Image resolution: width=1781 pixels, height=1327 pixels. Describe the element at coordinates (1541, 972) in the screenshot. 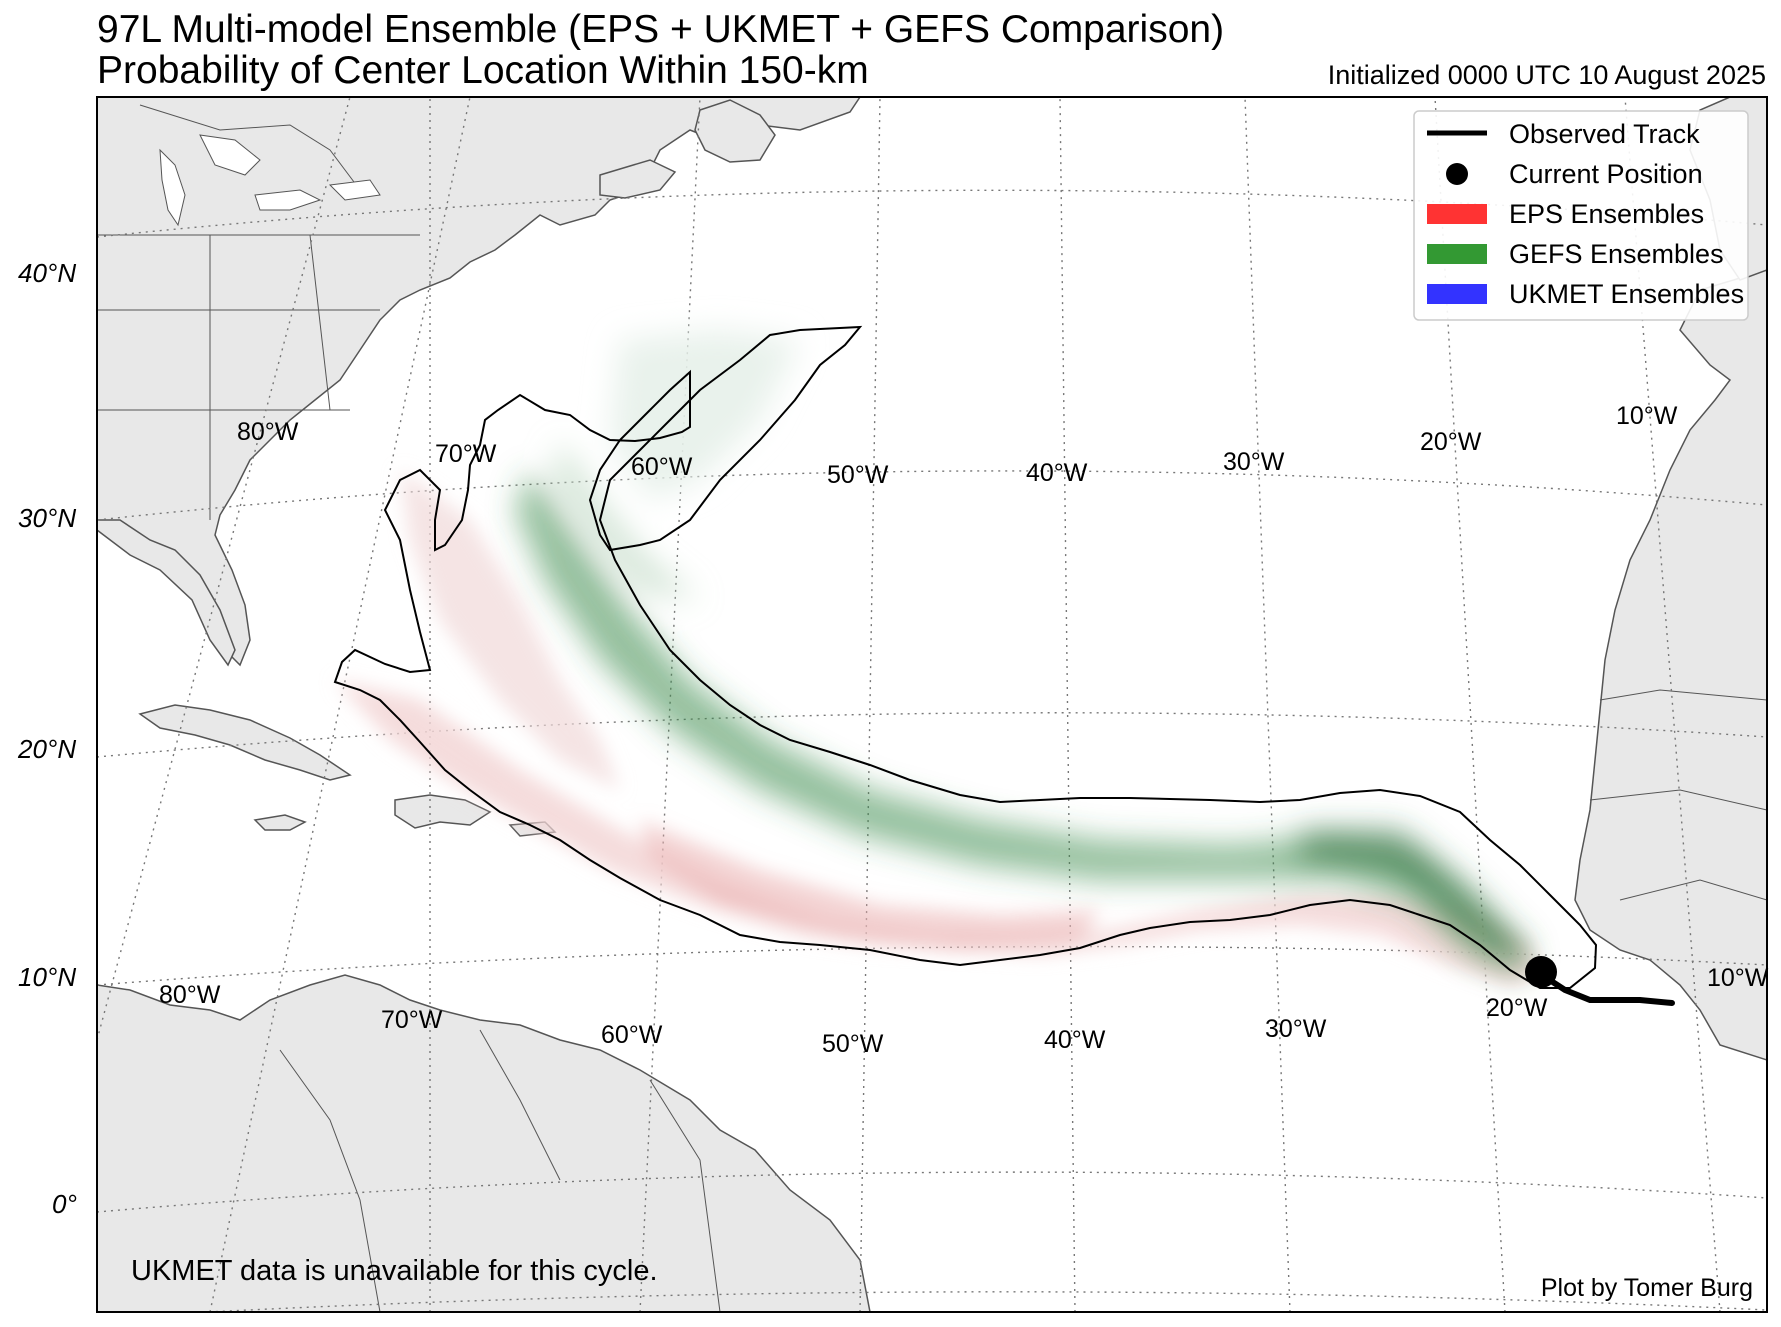

I see `current-position-dot` at that location.